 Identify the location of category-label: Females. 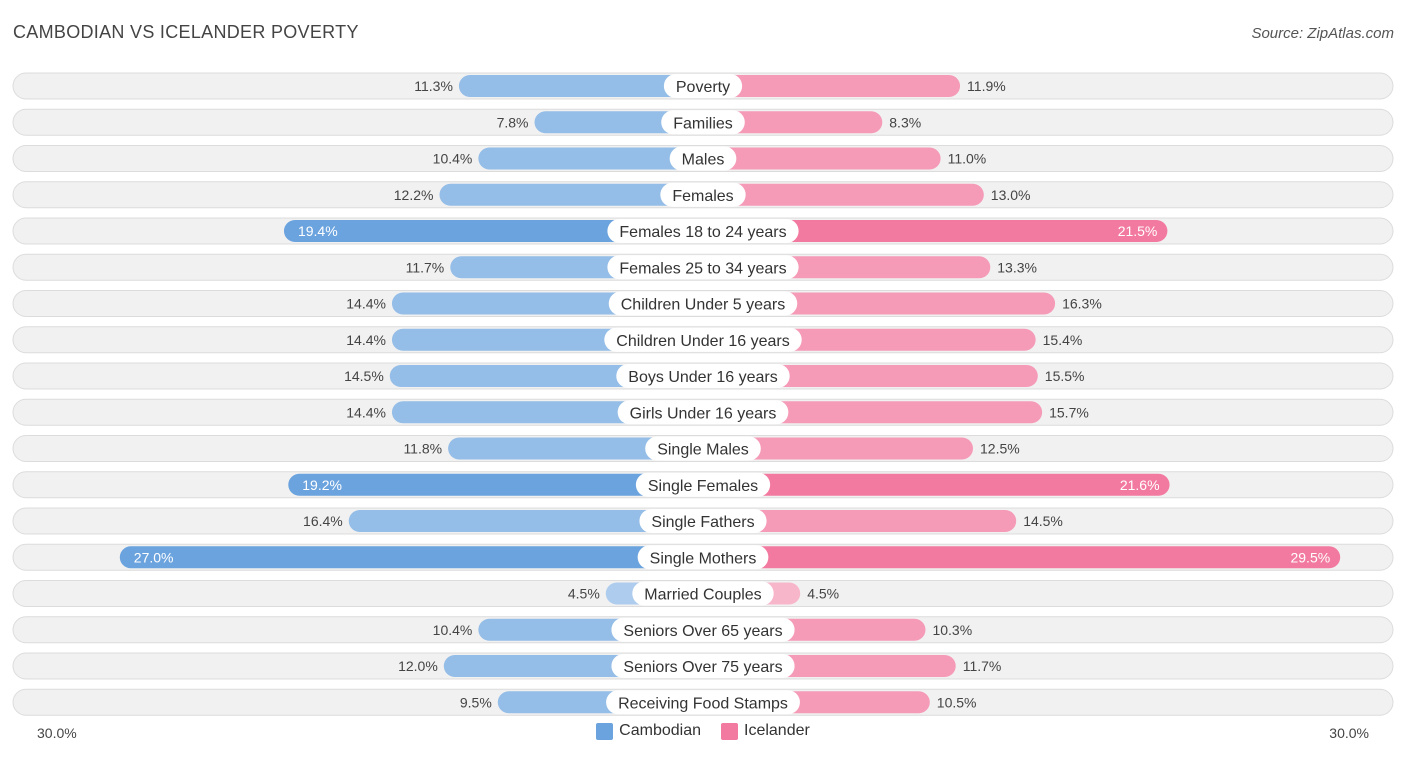
(702, 196).